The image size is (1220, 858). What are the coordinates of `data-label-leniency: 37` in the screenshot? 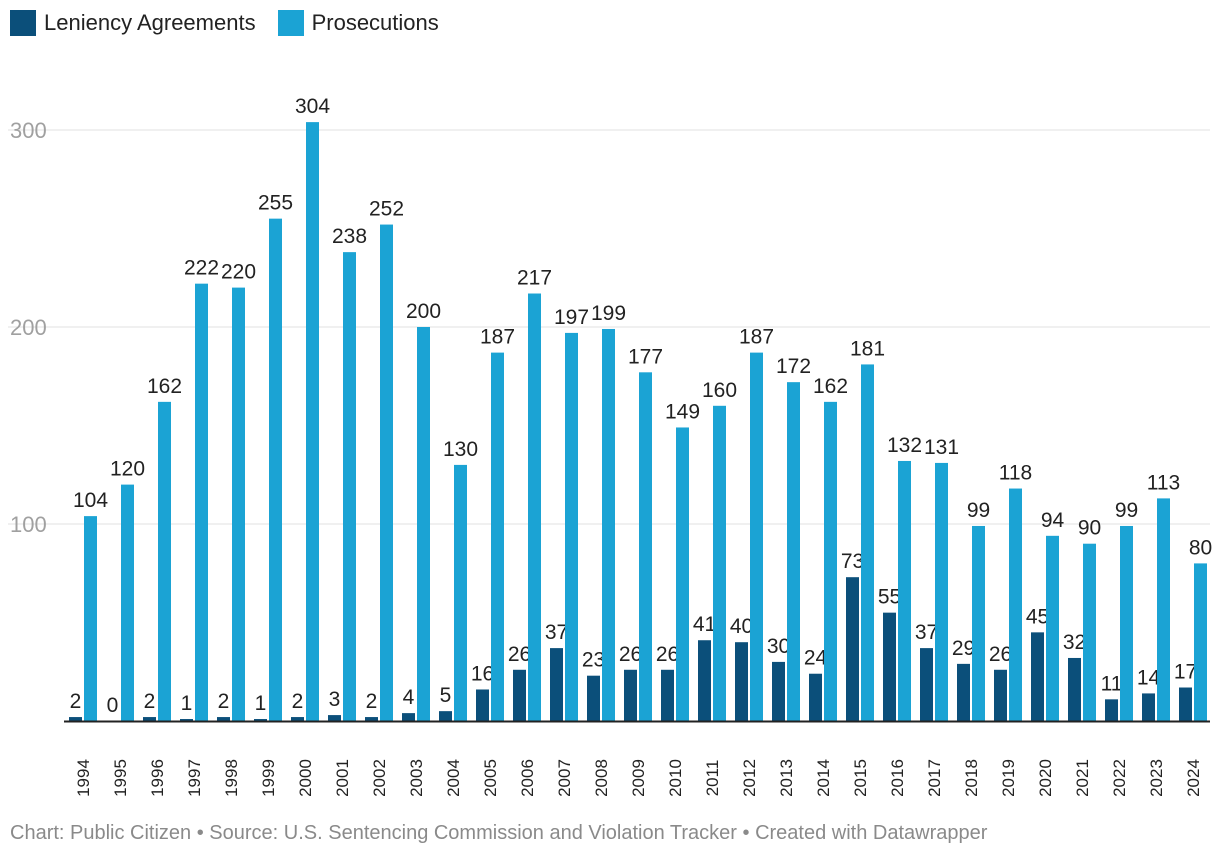 It's located at (926, 632).